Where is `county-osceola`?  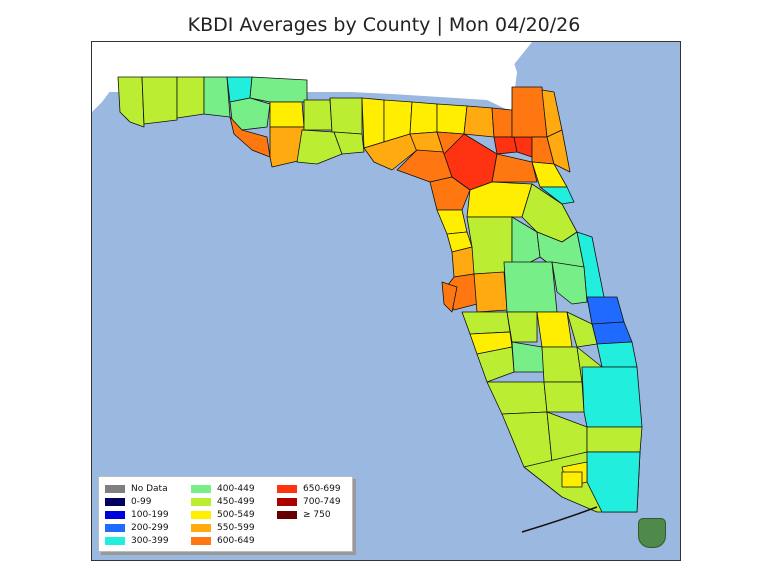 county-osceola is located at coordinates (569, 283).